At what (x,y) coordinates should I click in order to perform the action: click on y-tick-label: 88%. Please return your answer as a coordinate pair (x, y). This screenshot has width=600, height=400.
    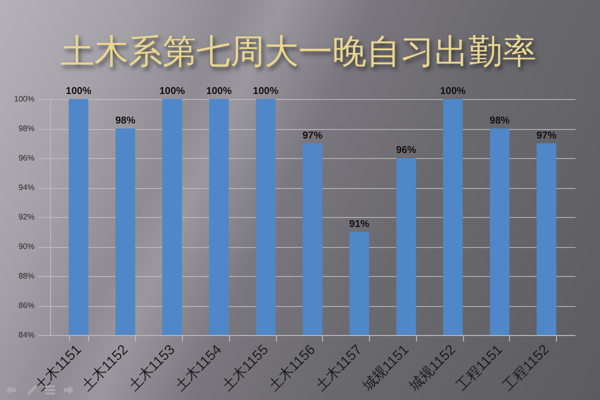
    Looking at the image, I should click on (26, 276).